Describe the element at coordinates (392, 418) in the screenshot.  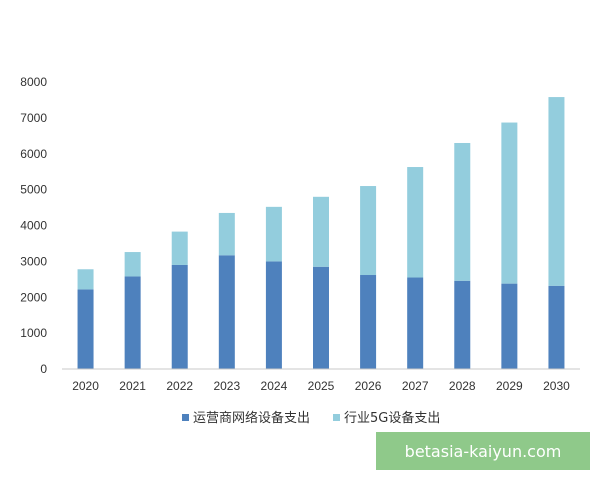
I see `legend-label: 行业5G设备支出` at that location.